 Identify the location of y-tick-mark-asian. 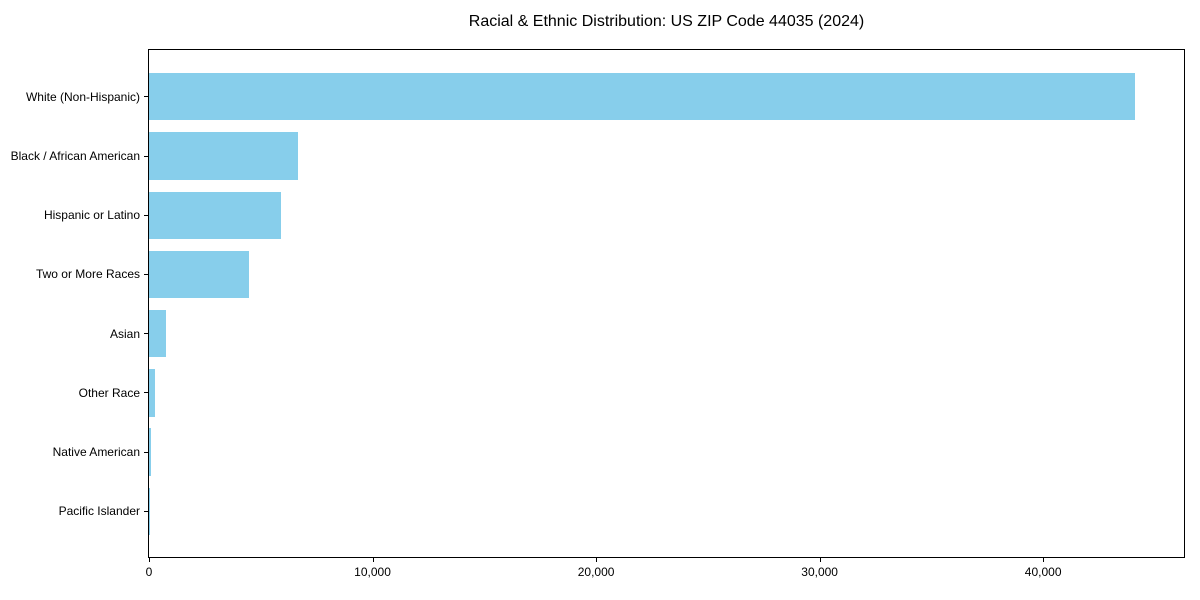
(146, 334).